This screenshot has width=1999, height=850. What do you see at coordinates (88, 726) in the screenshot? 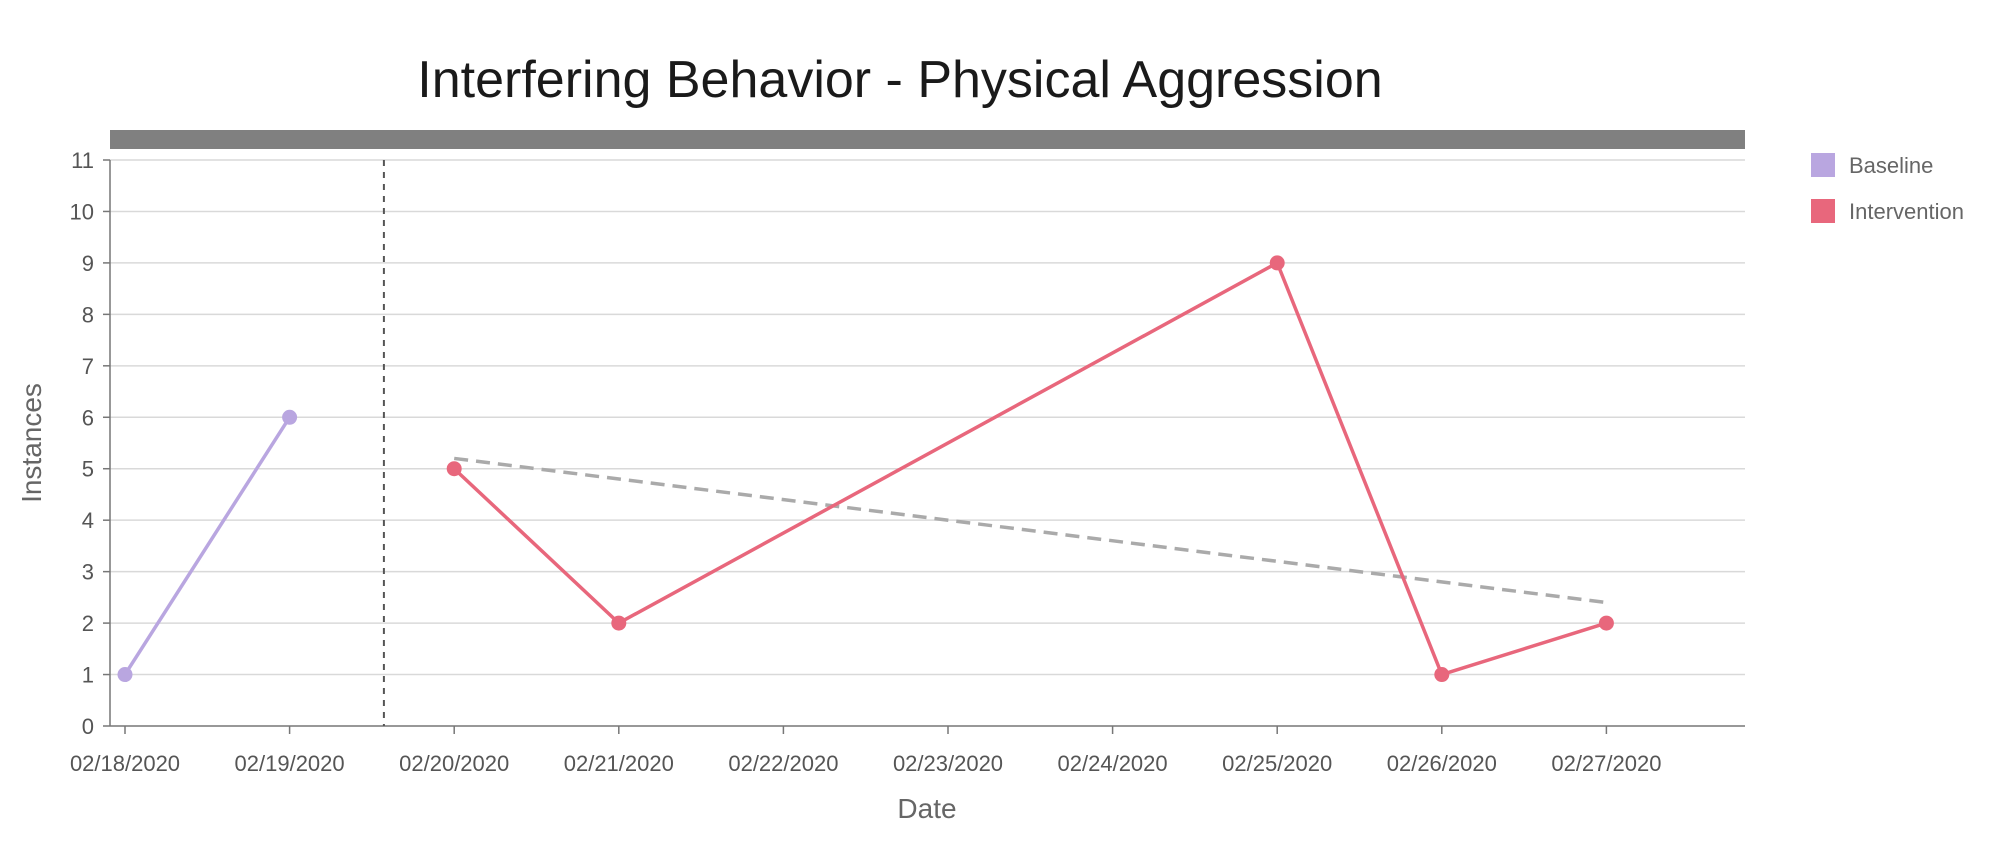
I see `y-tick-label: 0` at bounding box center [88, 726].